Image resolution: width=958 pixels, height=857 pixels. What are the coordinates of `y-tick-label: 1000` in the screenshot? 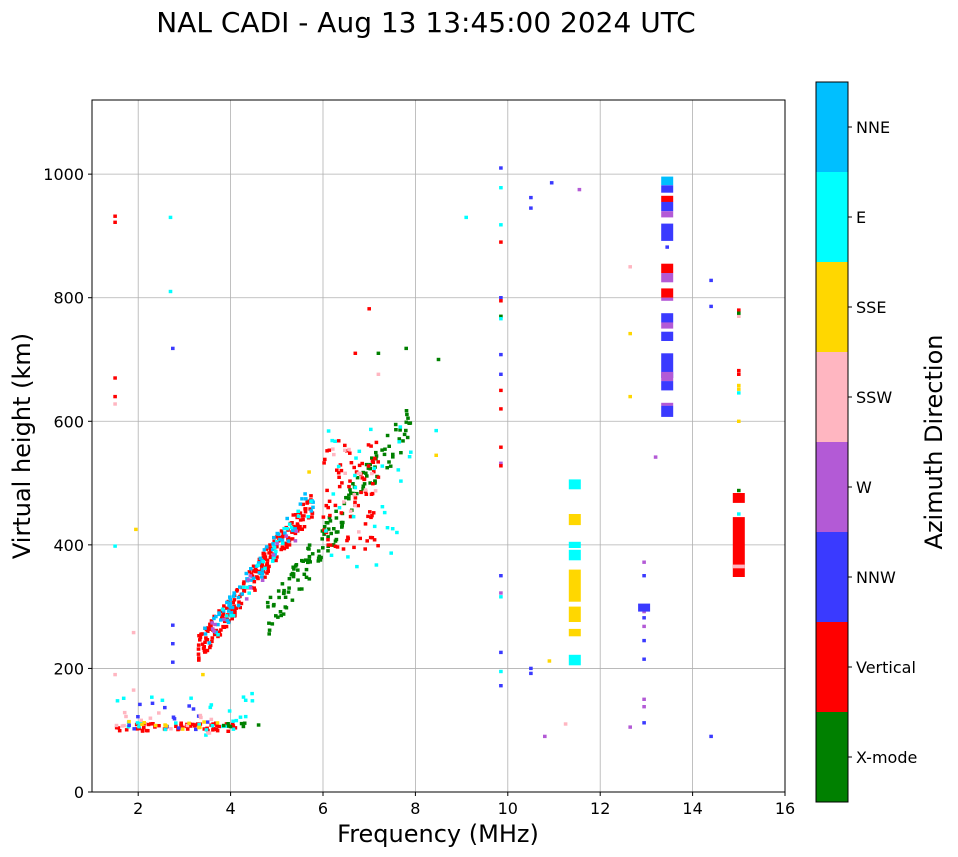 It's located at (63, 174).